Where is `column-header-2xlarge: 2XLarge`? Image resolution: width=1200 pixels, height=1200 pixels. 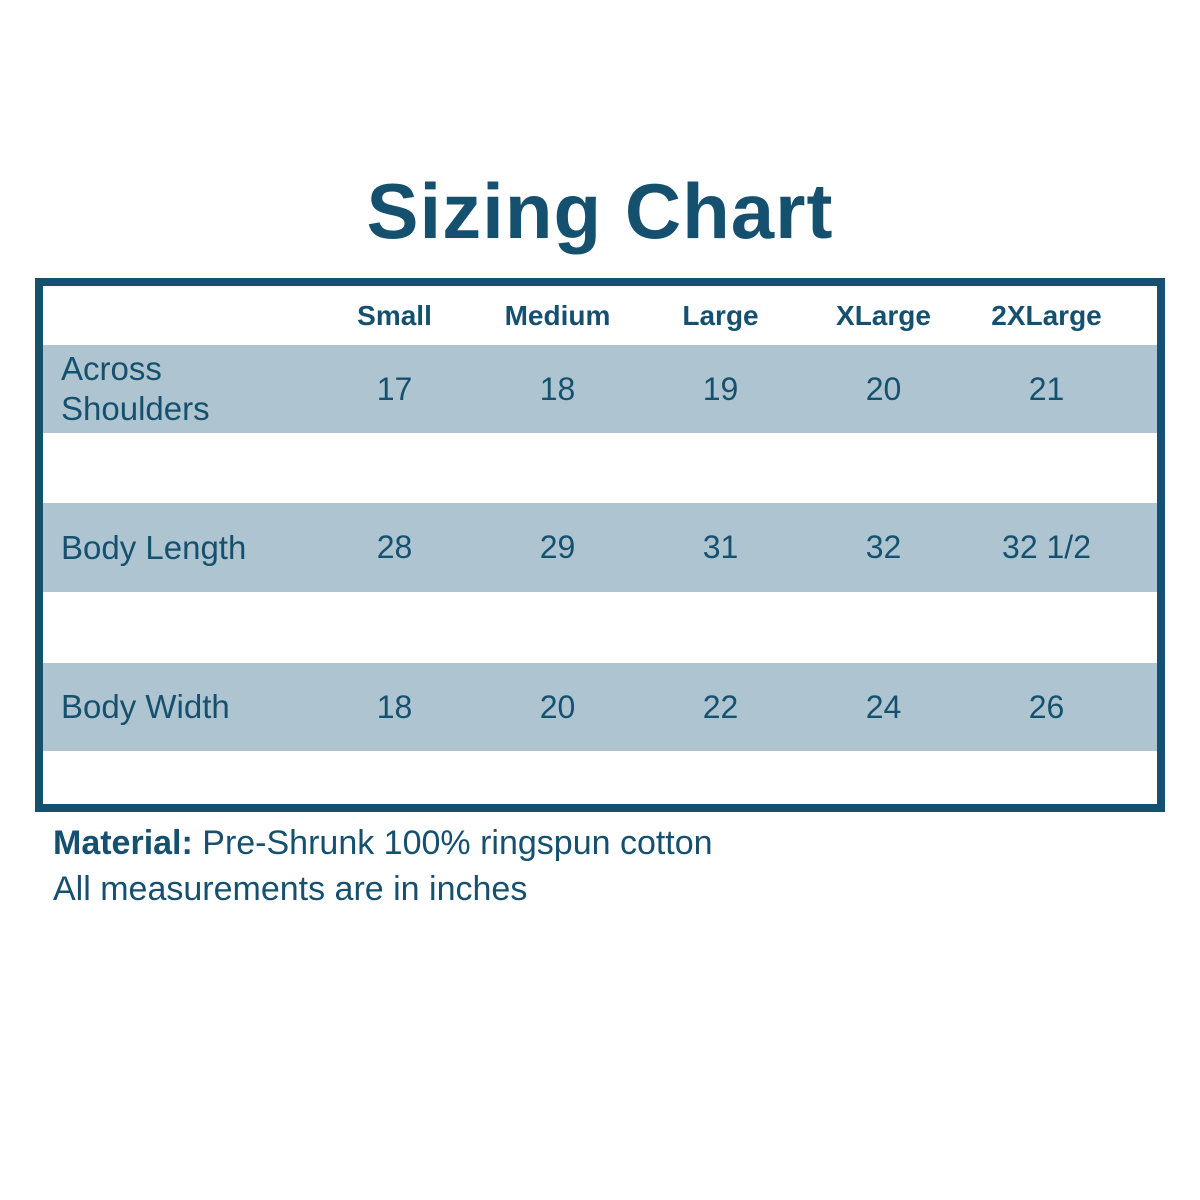
column-header-2xlarge: 2XLarge is located at coordinates (1046, 315).